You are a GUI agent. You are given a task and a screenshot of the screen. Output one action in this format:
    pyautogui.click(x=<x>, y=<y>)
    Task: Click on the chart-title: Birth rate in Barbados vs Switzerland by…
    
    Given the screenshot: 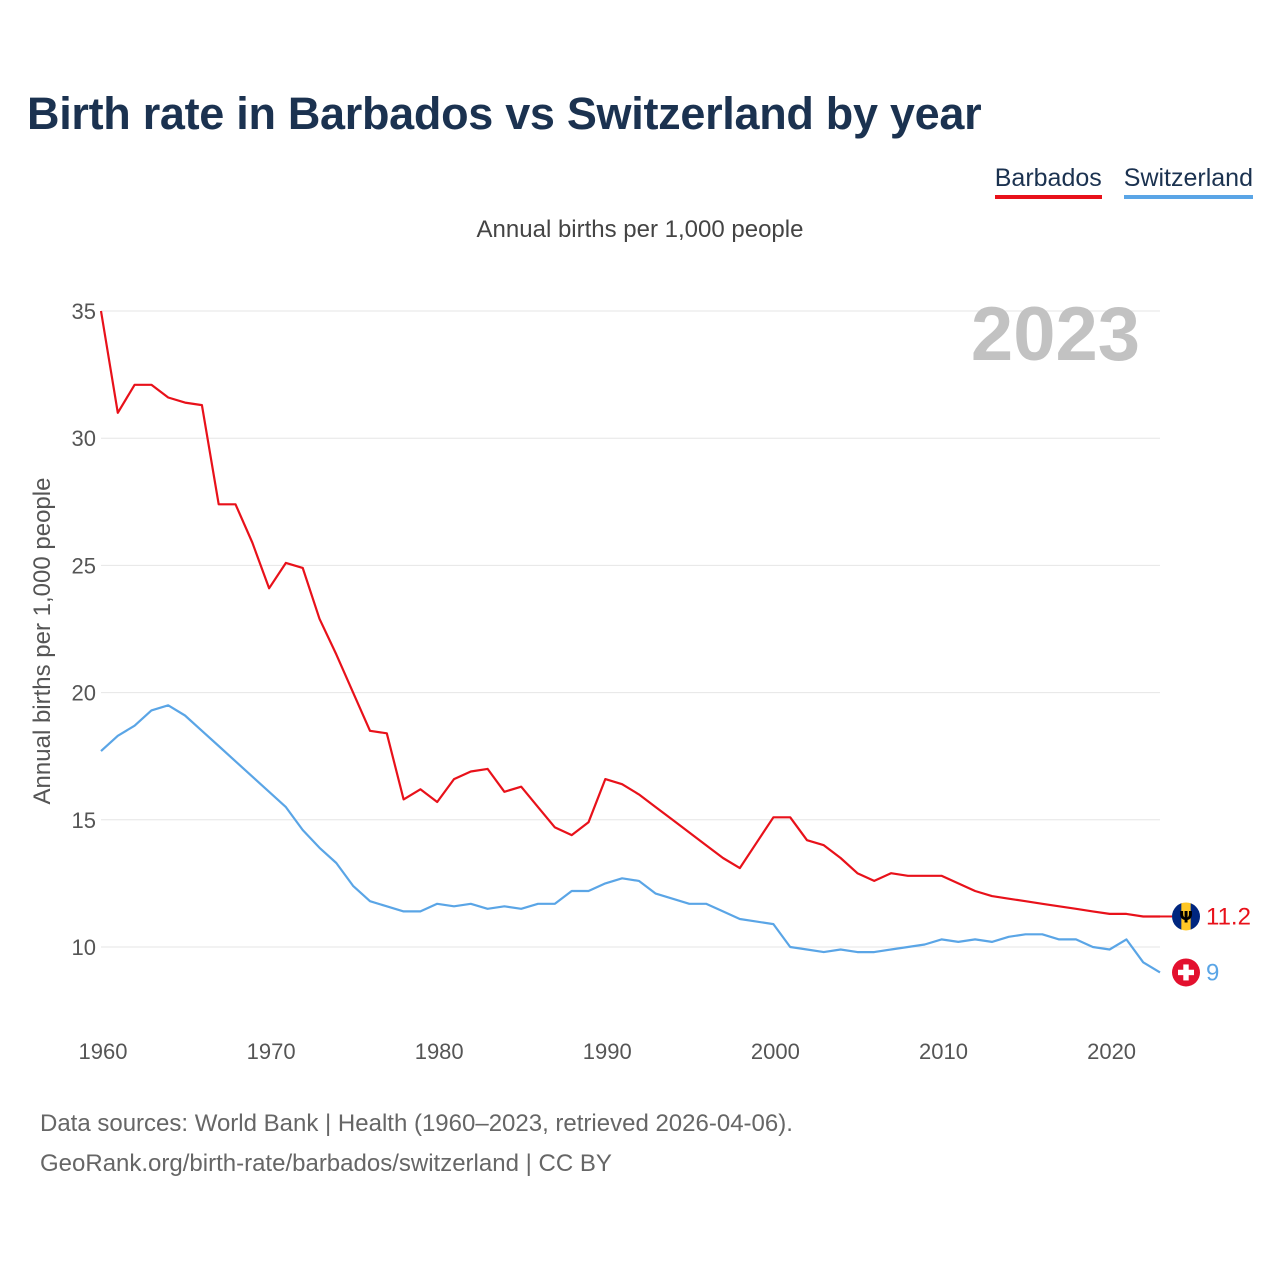 What is the action you would take?
    pyautogui.click(x=504, y=113)
    